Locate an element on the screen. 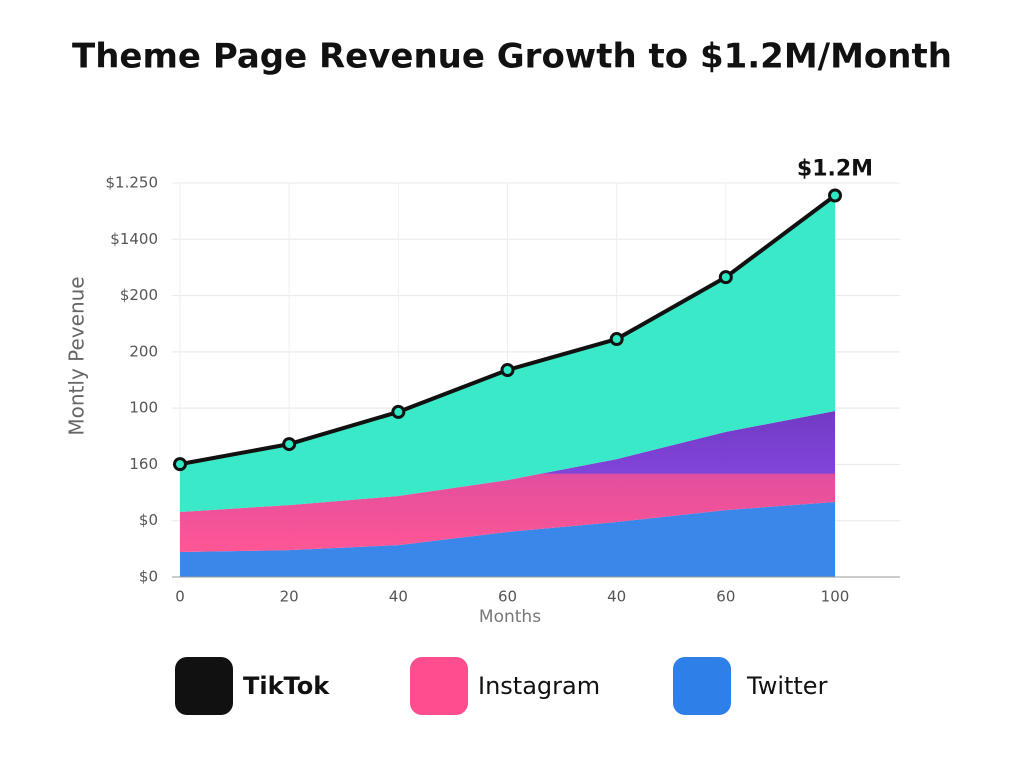 This screenshot has width=1024, height=772. y-tick-label: $200 is located at coordinates (139, 295).